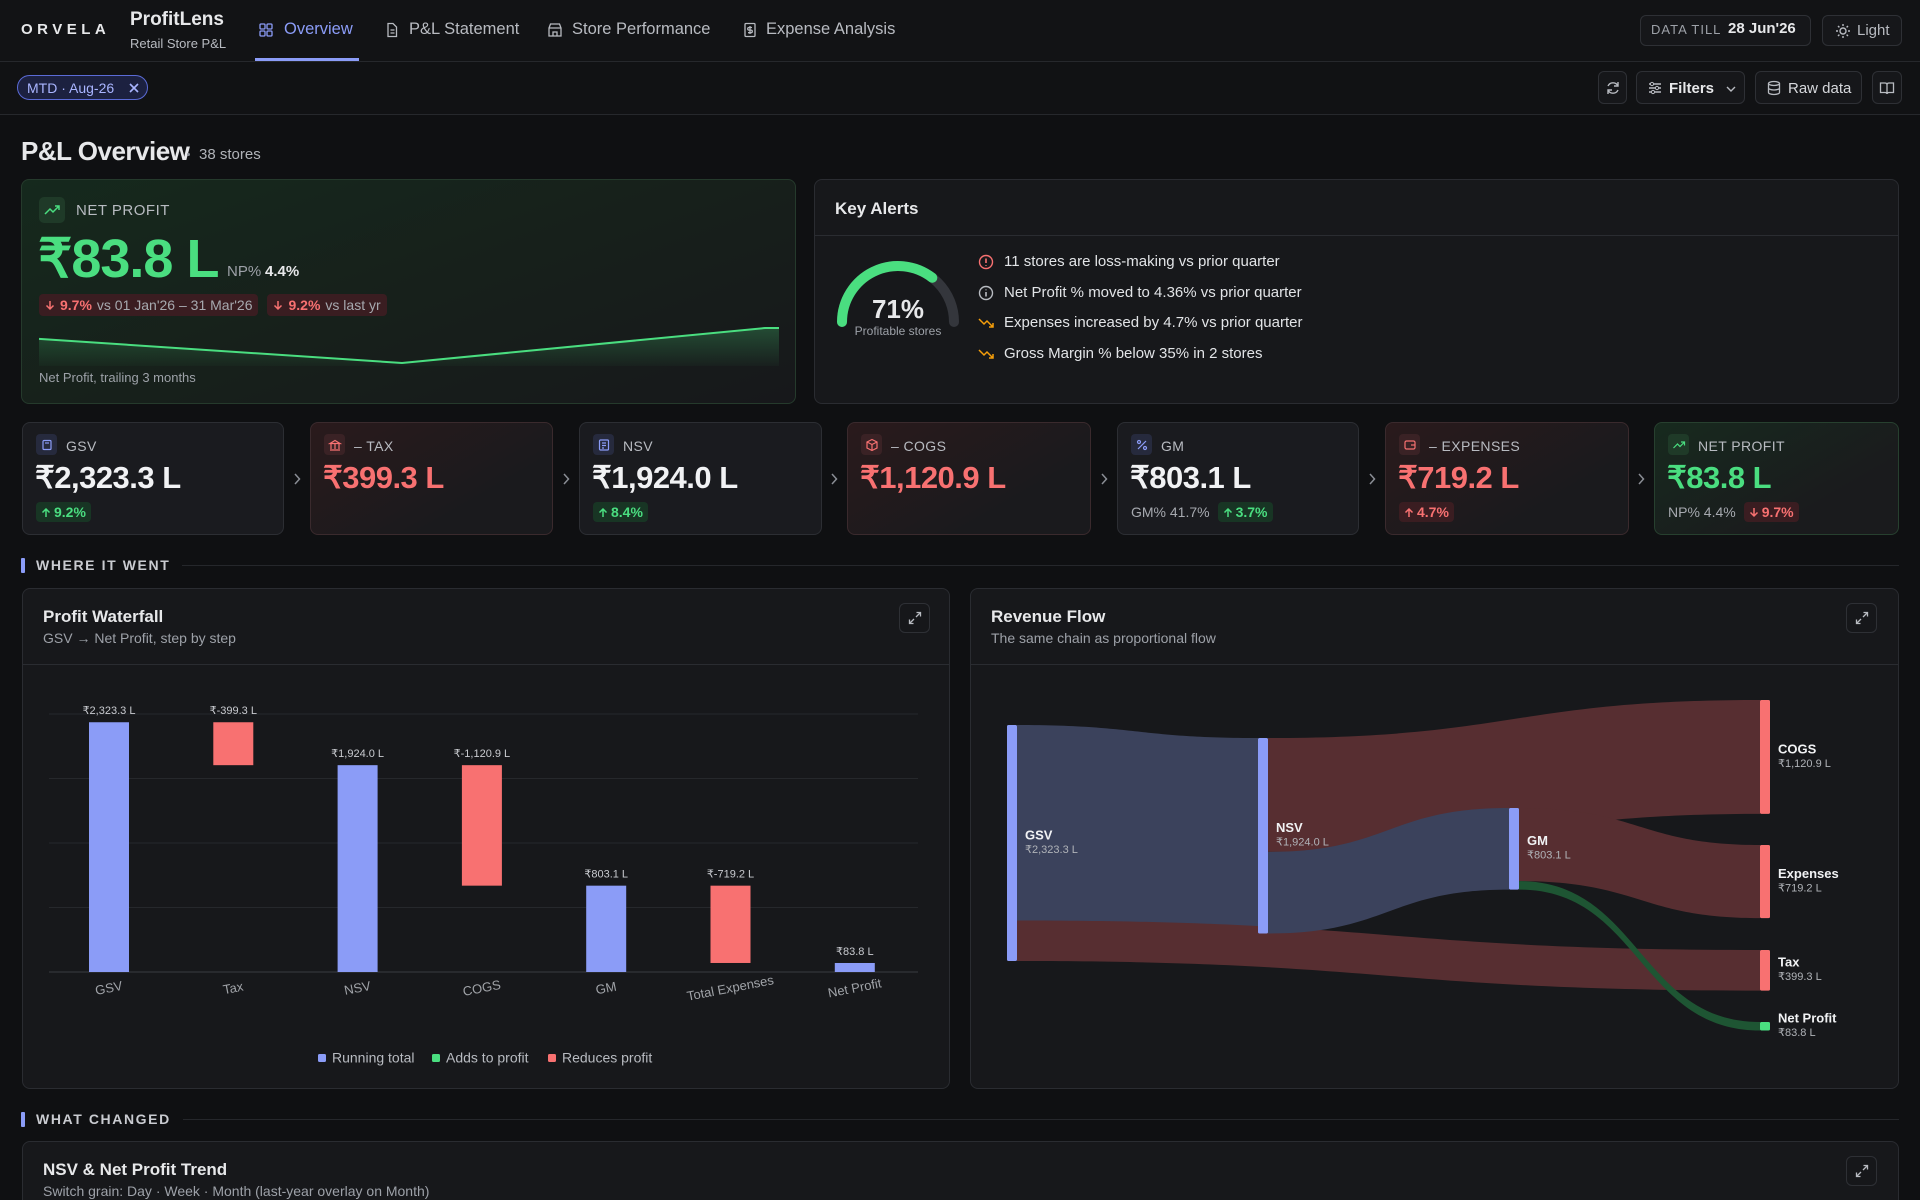 The height and width of the screenshot is (1200, 1920). Describe the element at coordinates (71, 88) in the screenshot. I see `filter-chip-label: MTD · Aug-26` at that location.